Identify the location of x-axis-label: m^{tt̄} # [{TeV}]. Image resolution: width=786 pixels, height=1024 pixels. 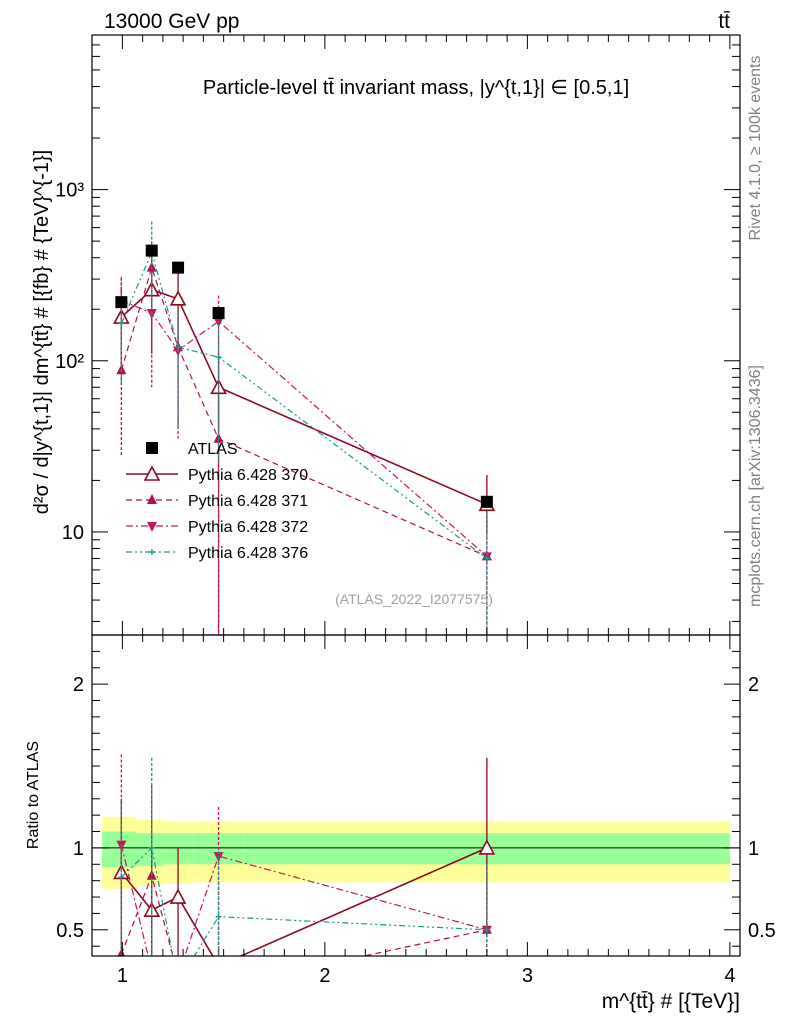
(671, 1001).